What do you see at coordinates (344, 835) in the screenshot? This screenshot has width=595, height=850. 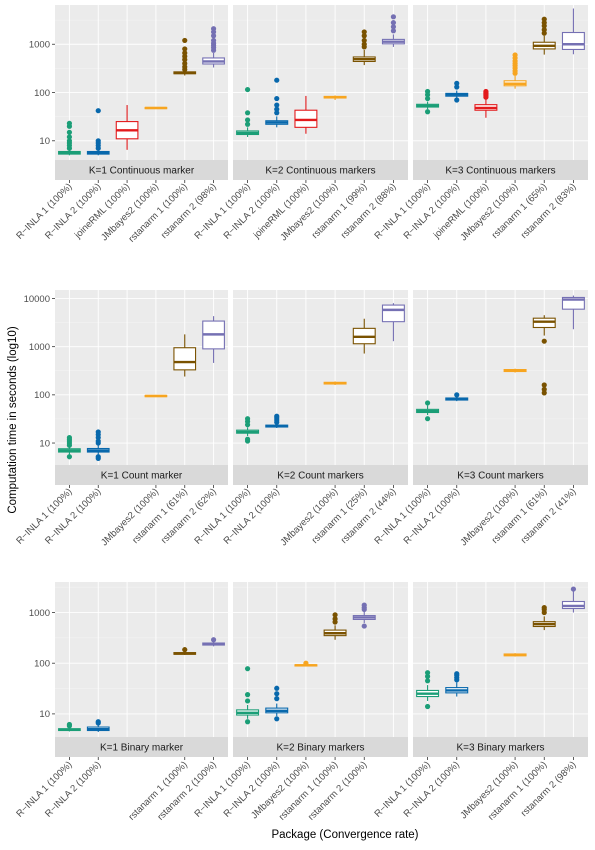 I see `x-axis-title: Package (Convergence rate)` at bounding box center [344, 835].